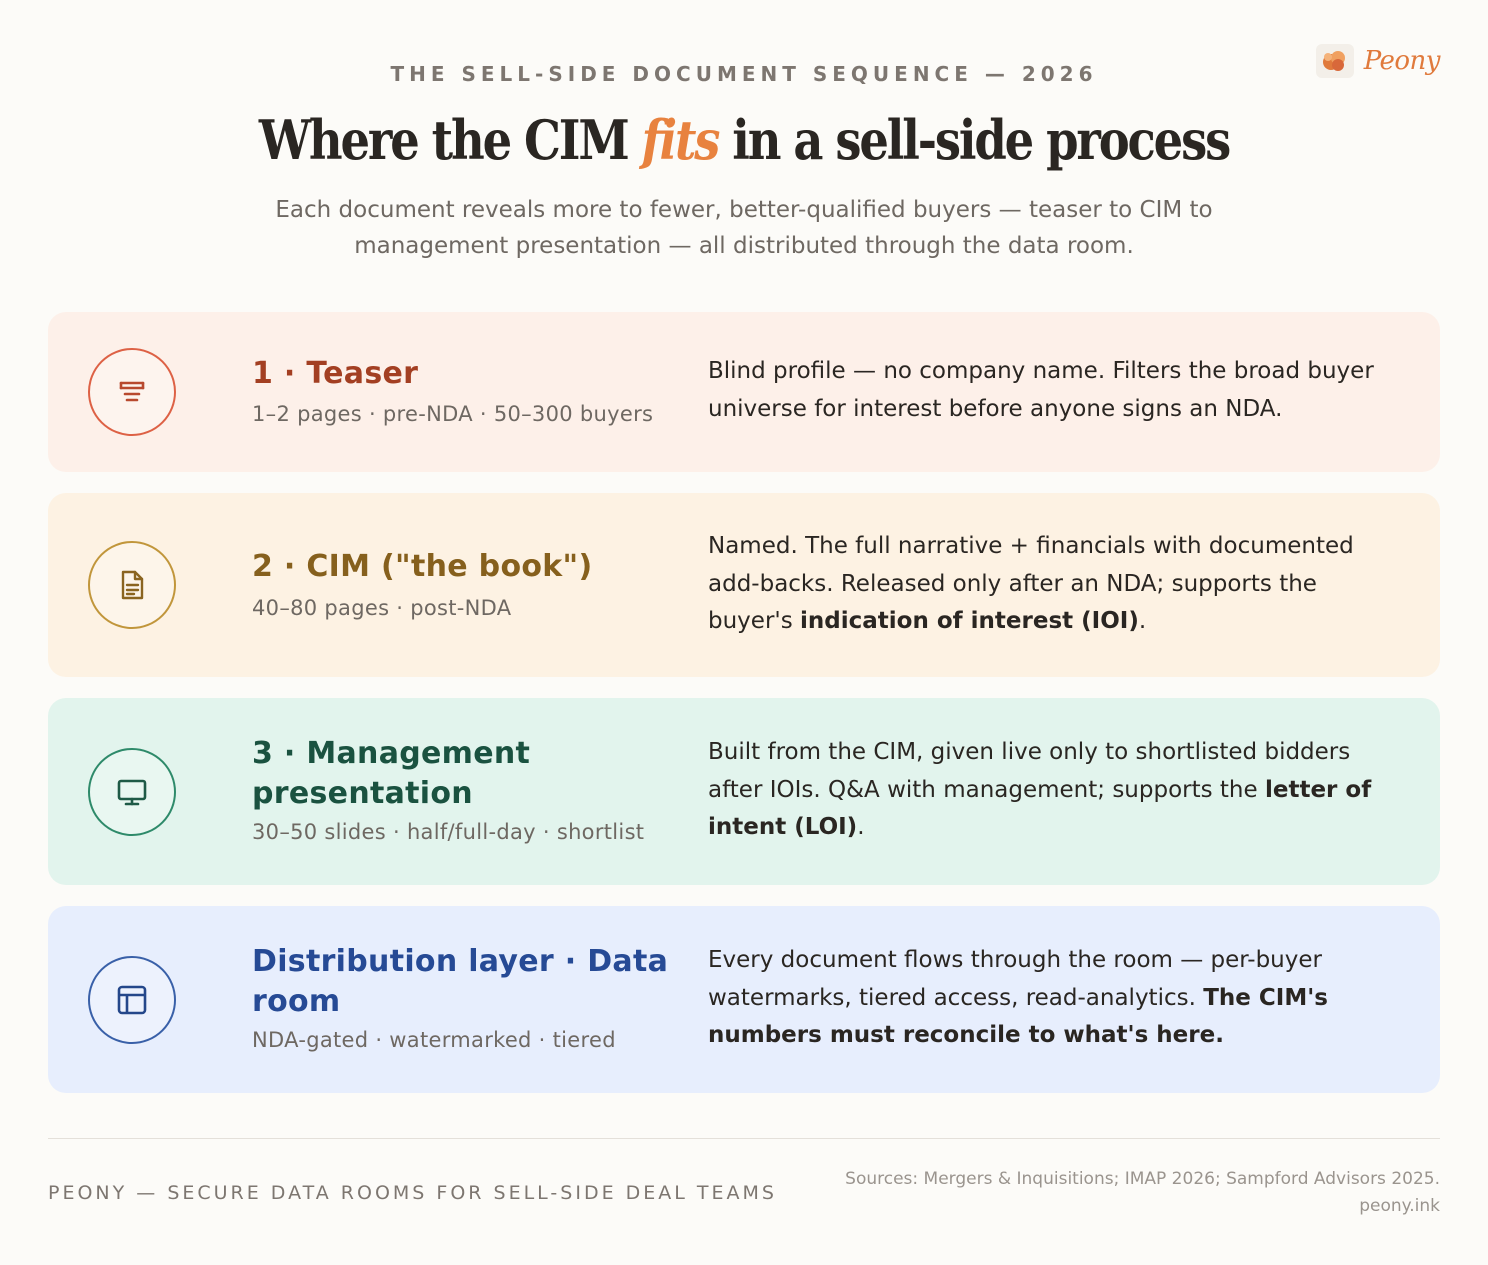  I want to click on brand-logo: Peony, so click(1378, 61).